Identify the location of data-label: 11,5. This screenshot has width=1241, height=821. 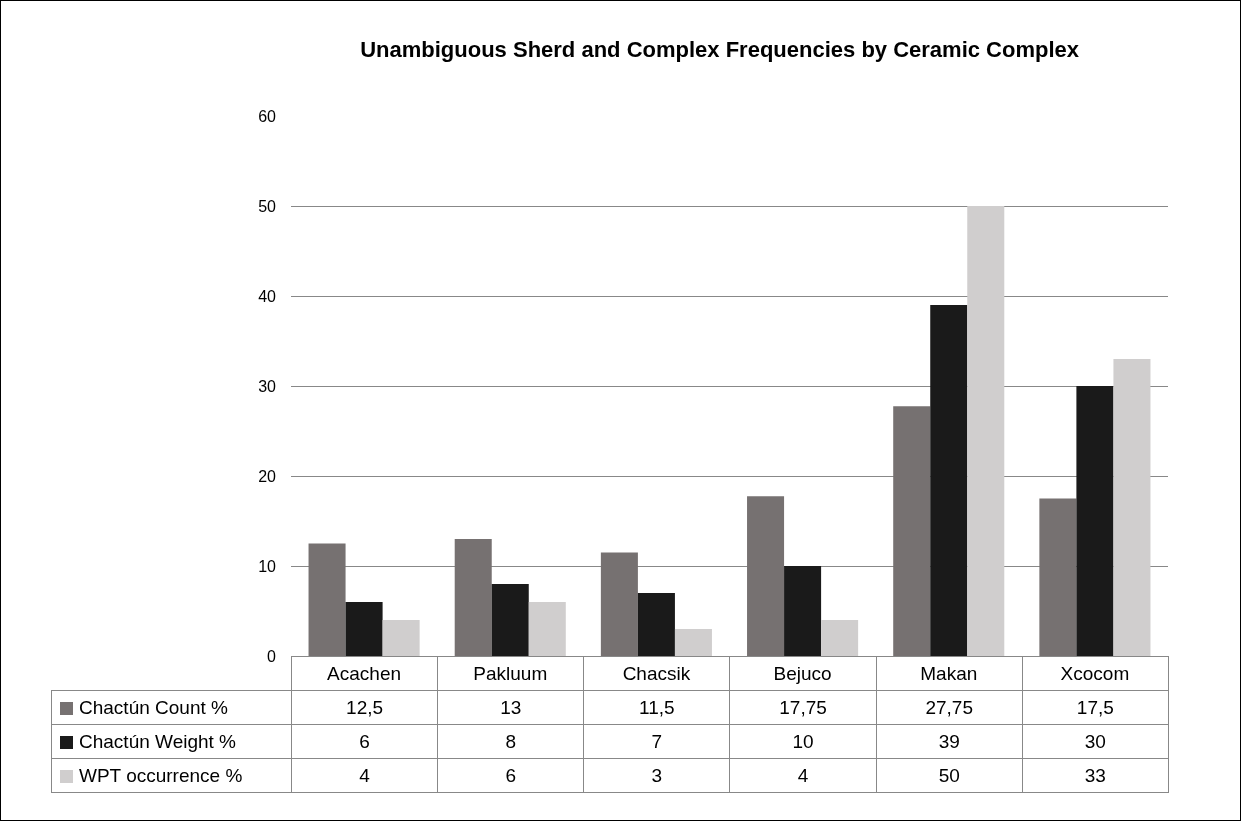
(656, 707).